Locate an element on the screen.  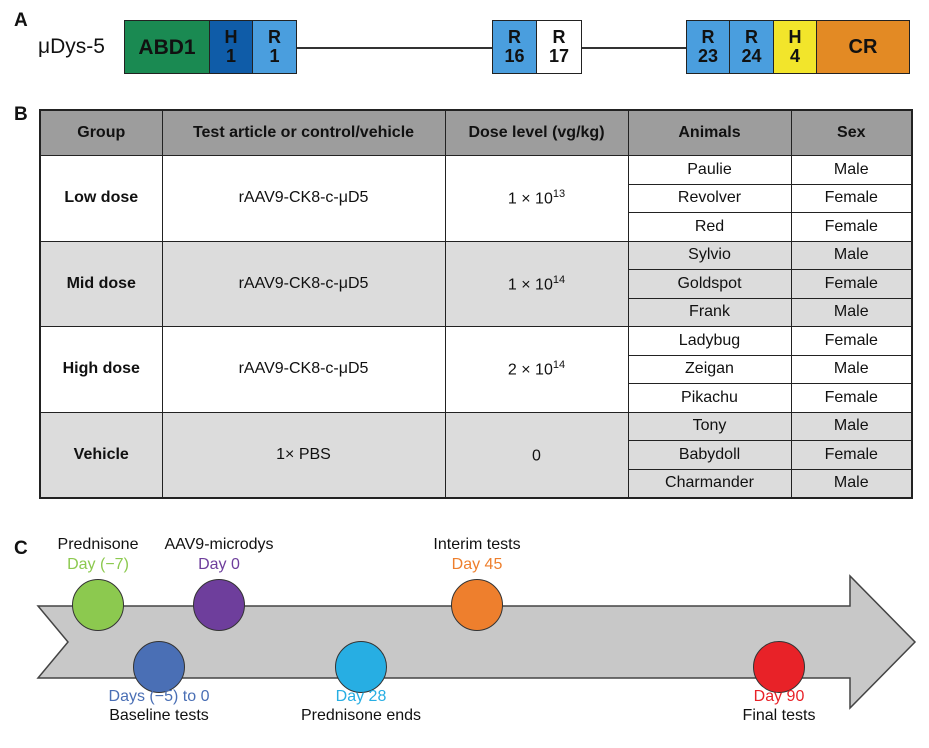
table-row: Babydoll Female is located at coordinates (476, 455).